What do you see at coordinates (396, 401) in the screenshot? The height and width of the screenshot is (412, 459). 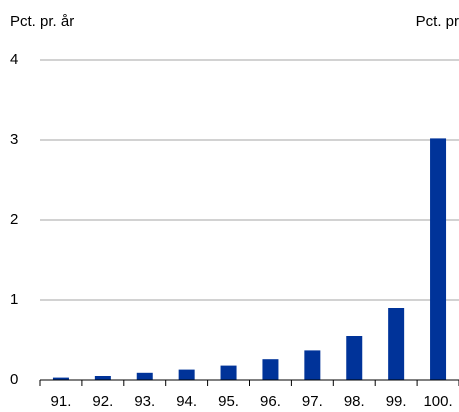 I see `x-tick-label: 99.` at bounding box center [396, 401].